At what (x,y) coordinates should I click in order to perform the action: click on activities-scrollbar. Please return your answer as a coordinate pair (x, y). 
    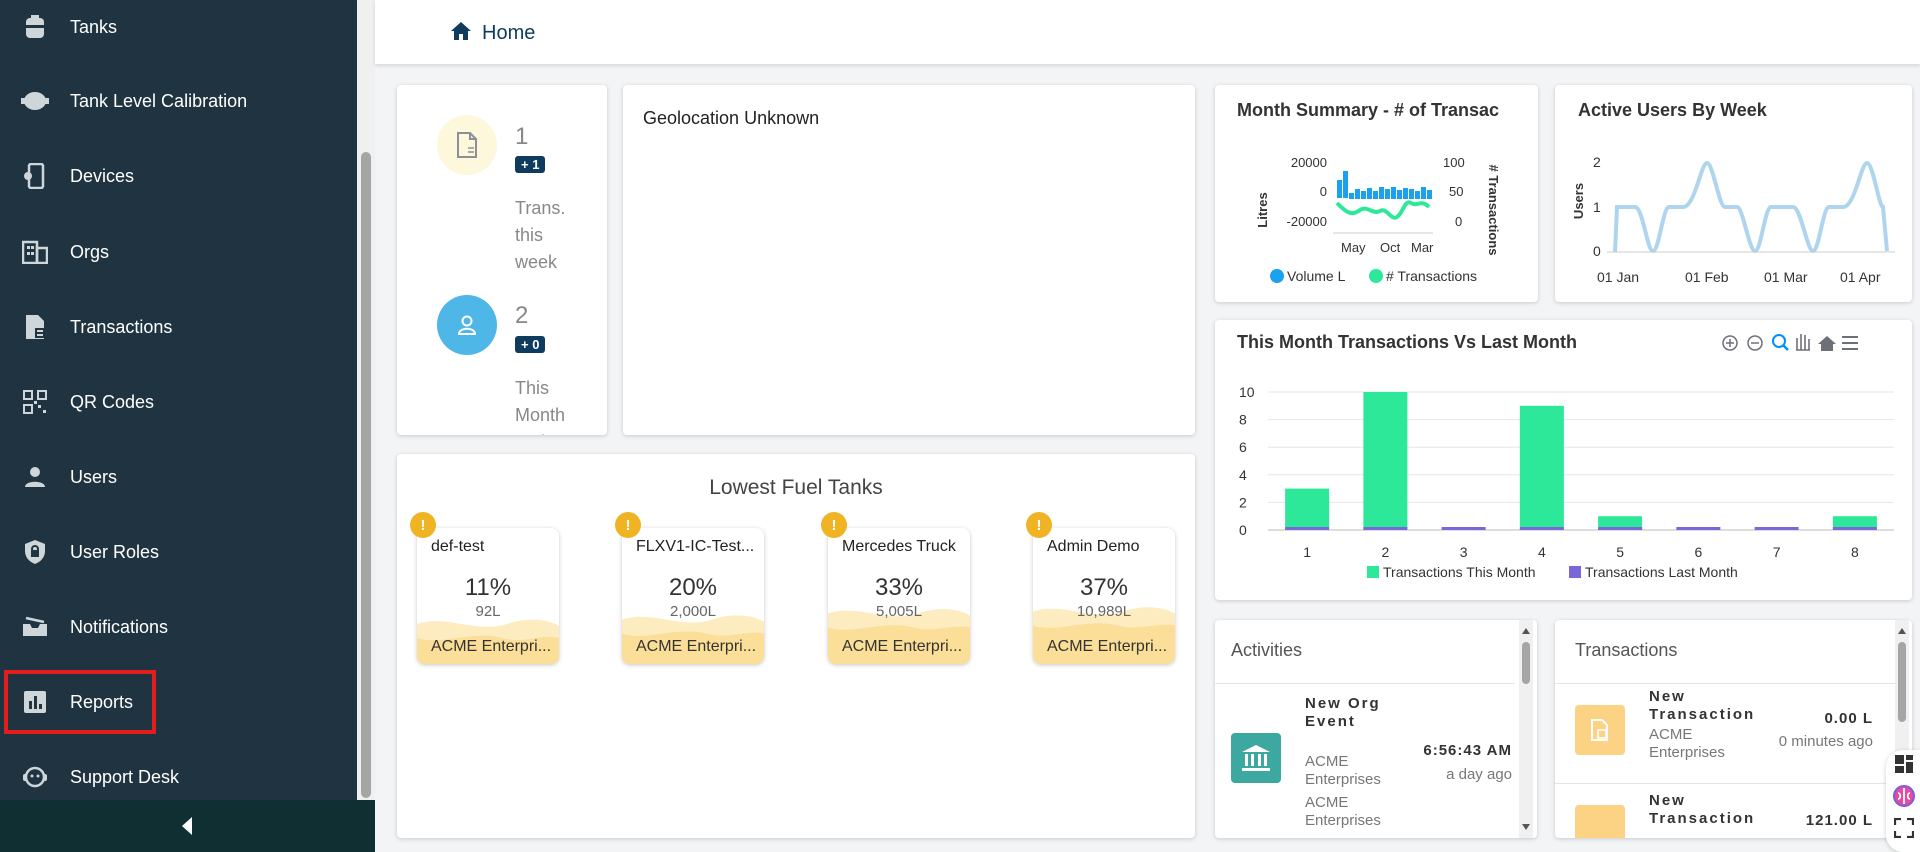
    Looking at the image, I should click on (1526, 729).